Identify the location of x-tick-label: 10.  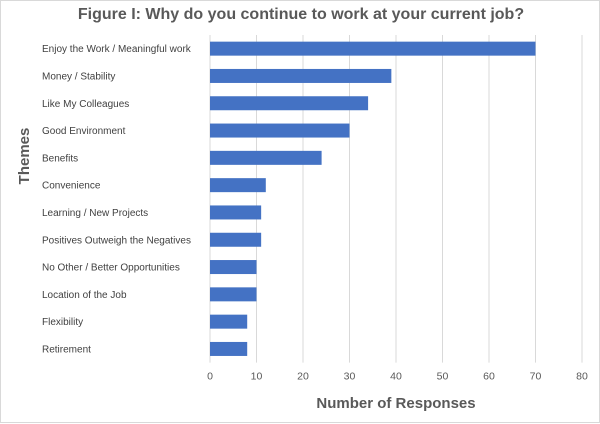
(257, 377).